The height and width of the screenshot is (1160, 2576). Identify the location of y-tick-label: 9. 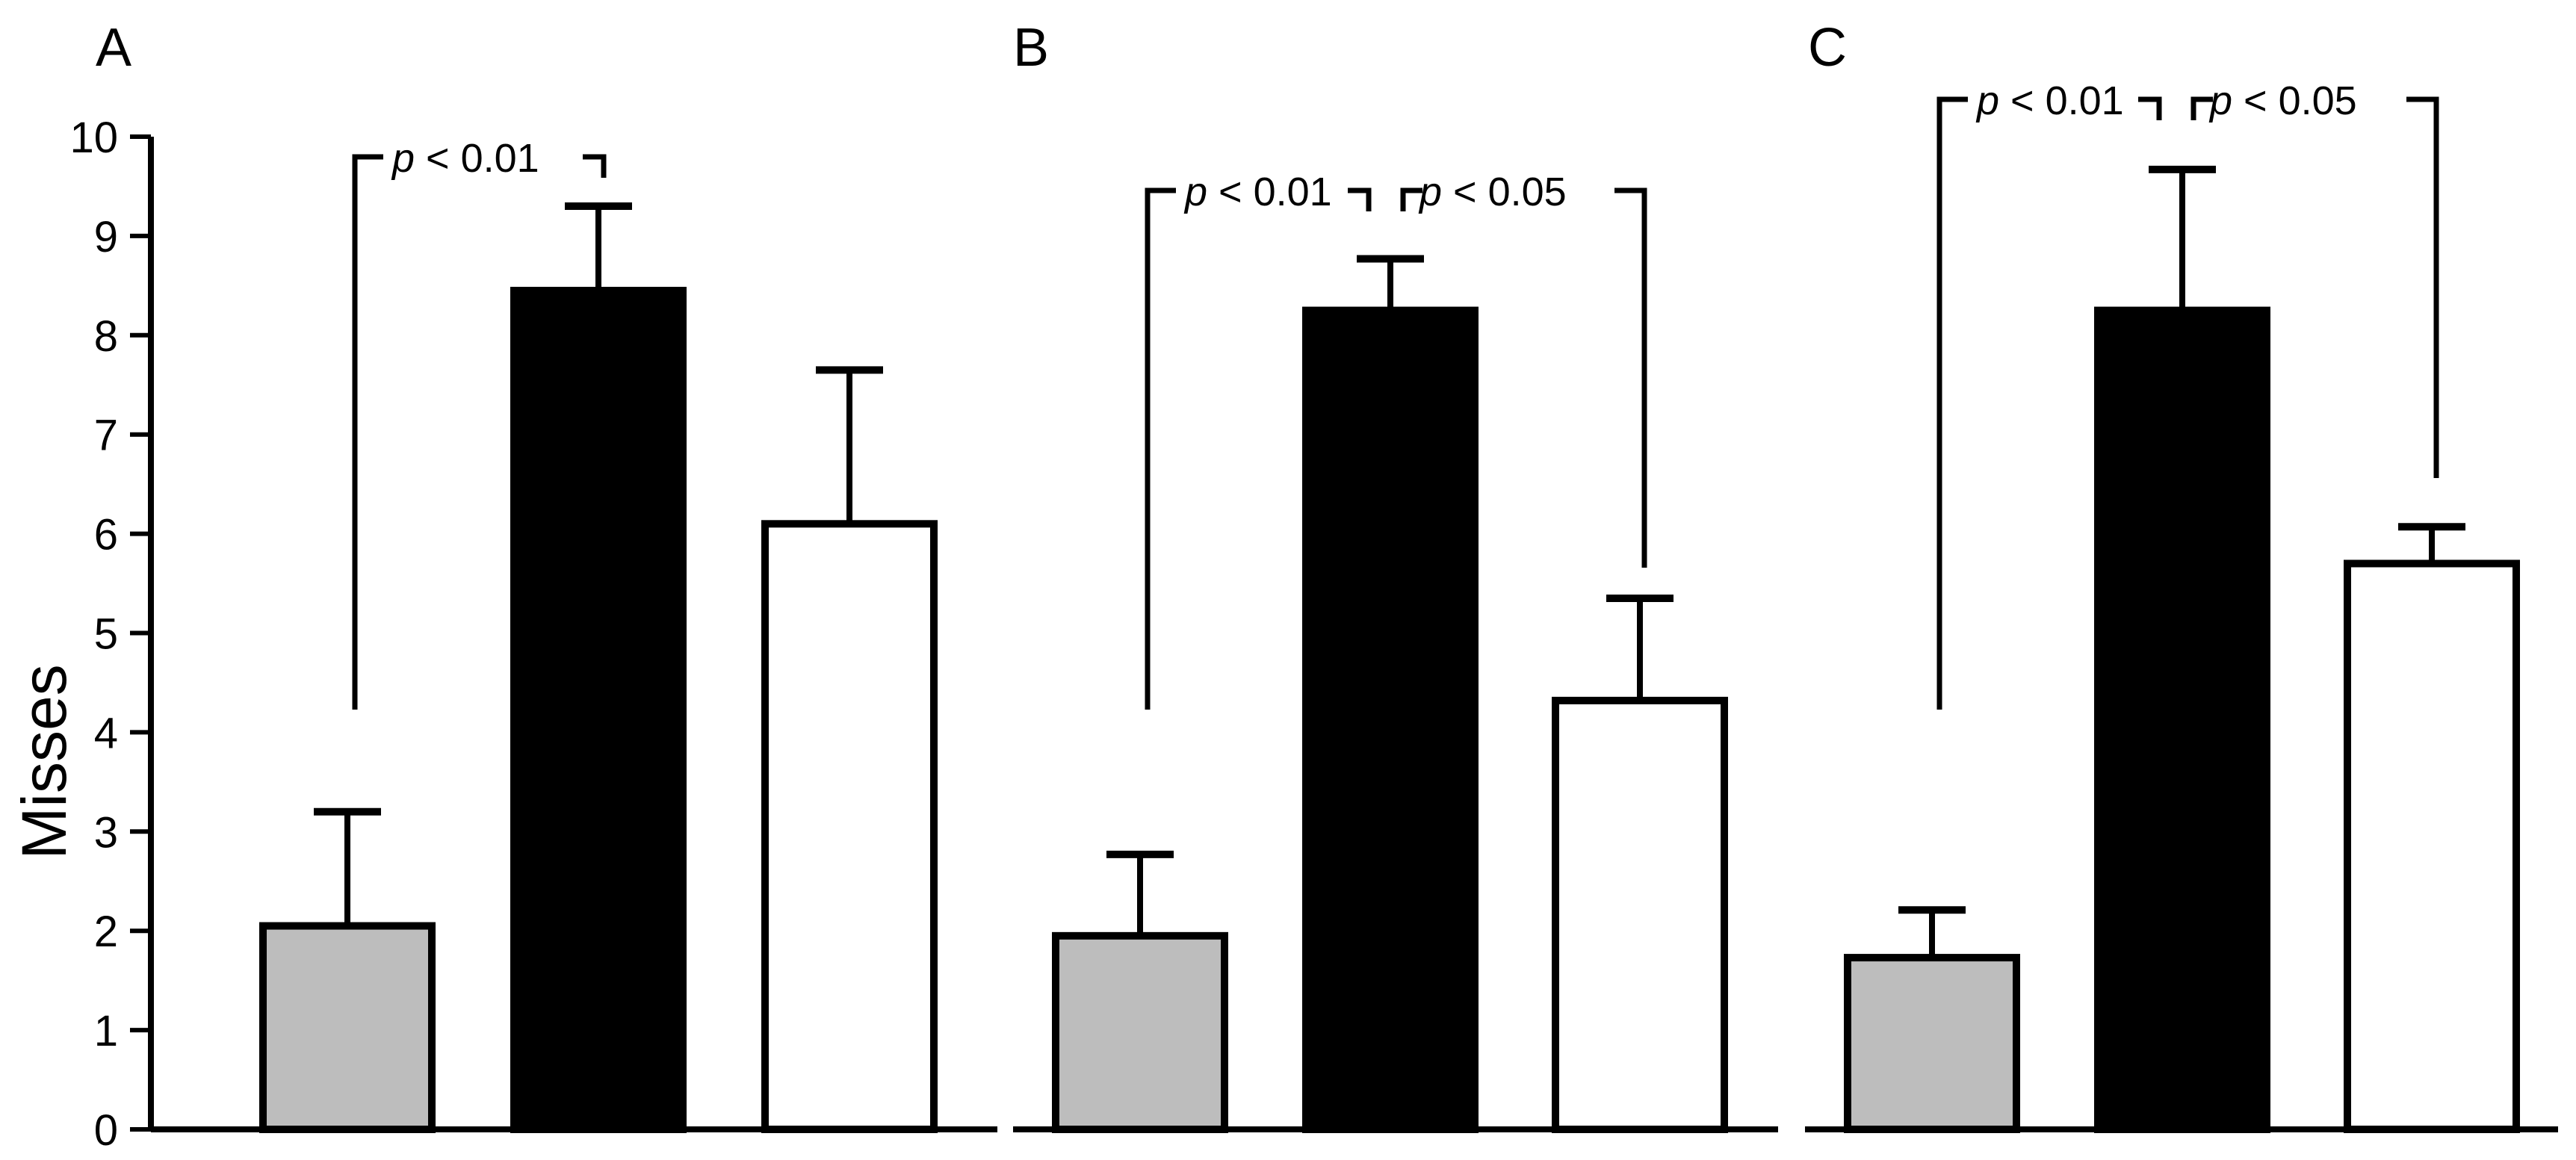
(106, 237).